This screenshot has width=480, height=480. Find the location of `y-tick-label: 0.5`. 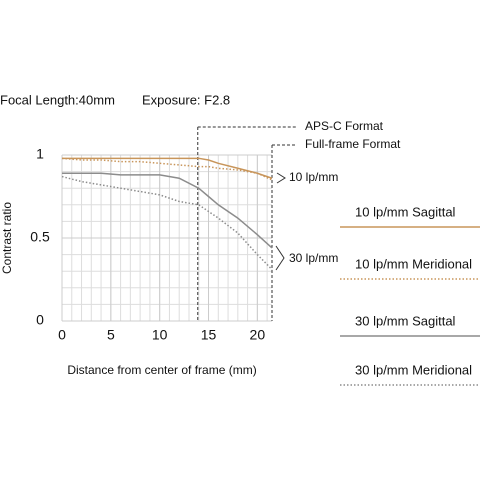

y-tick-label: 0.5 is located at coordinates (40, 237).